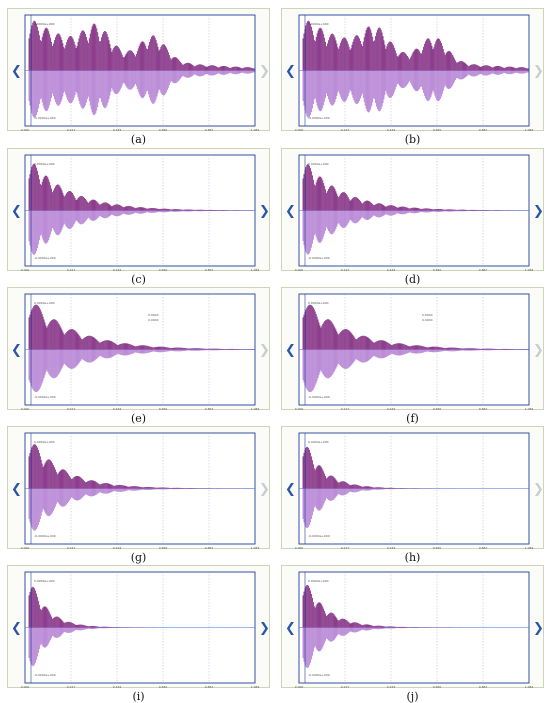  Describe the element at coordinates (138, 557) in the screenshot. I see `panel-caption: (g)` at that location.